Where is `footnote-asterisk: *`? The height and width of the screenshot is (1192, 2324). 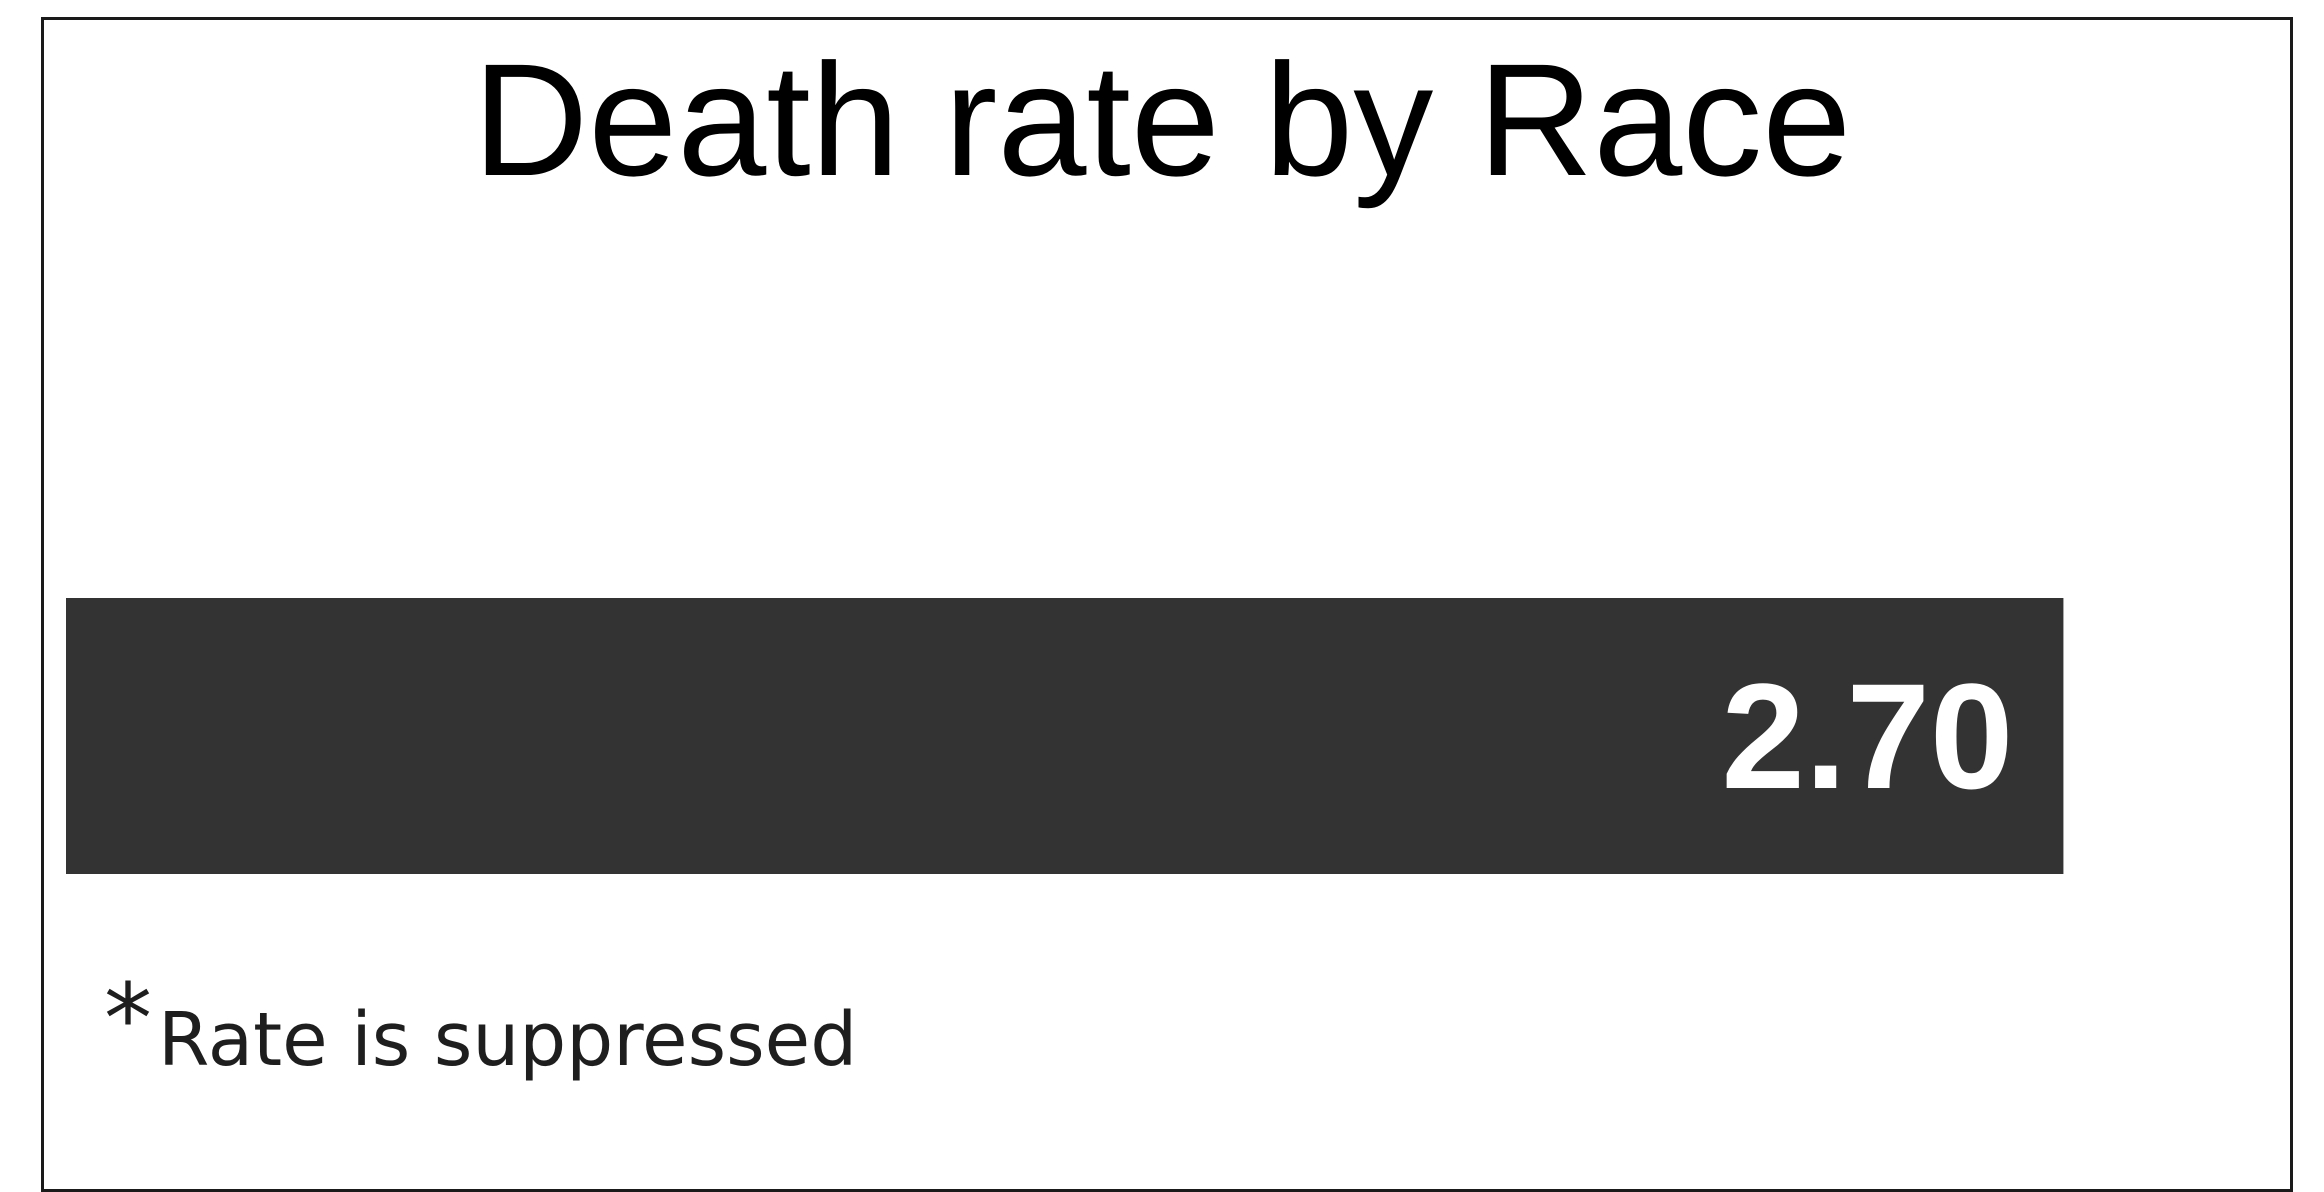 footnote-asterisk: * is located at coordinates (128, 1019).